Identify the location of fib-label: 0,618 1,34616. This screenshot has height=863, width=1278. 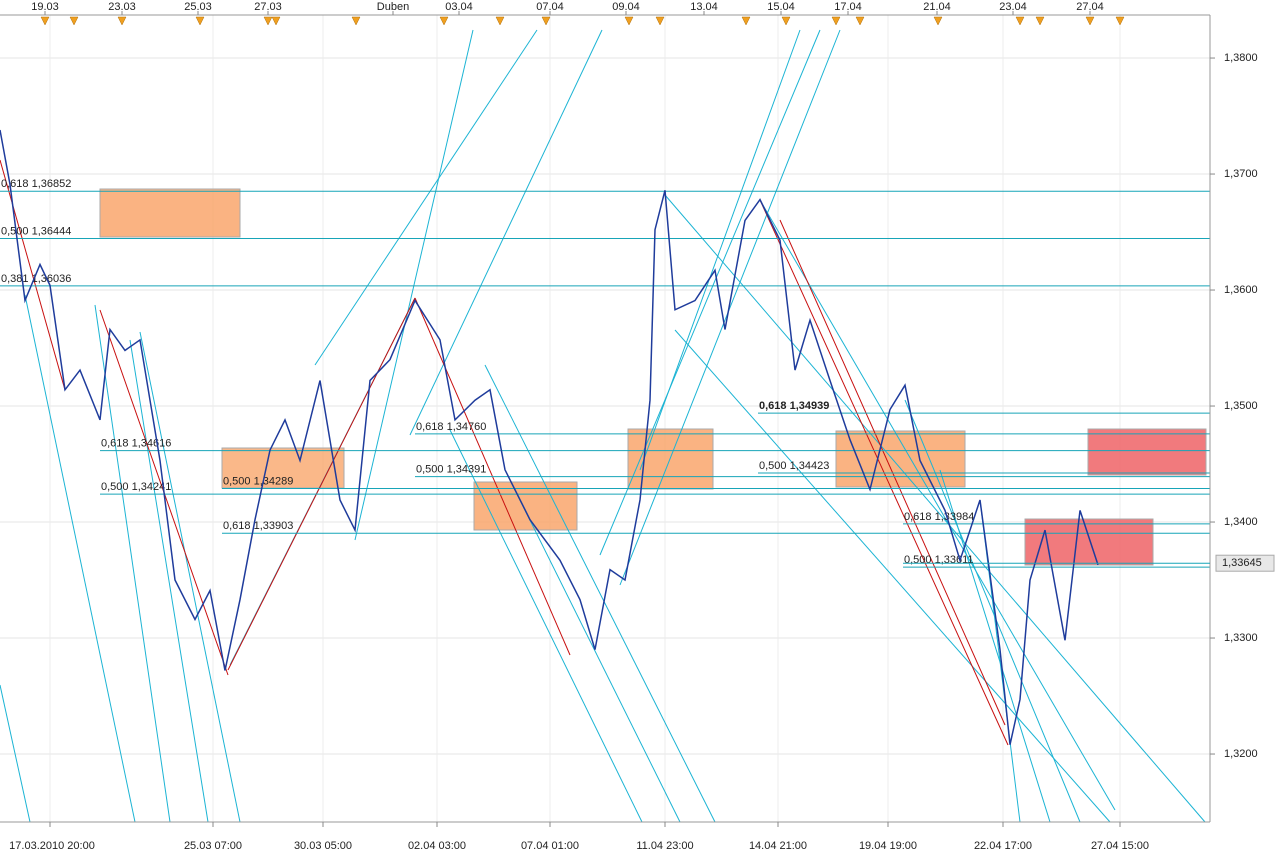
(136, 443).